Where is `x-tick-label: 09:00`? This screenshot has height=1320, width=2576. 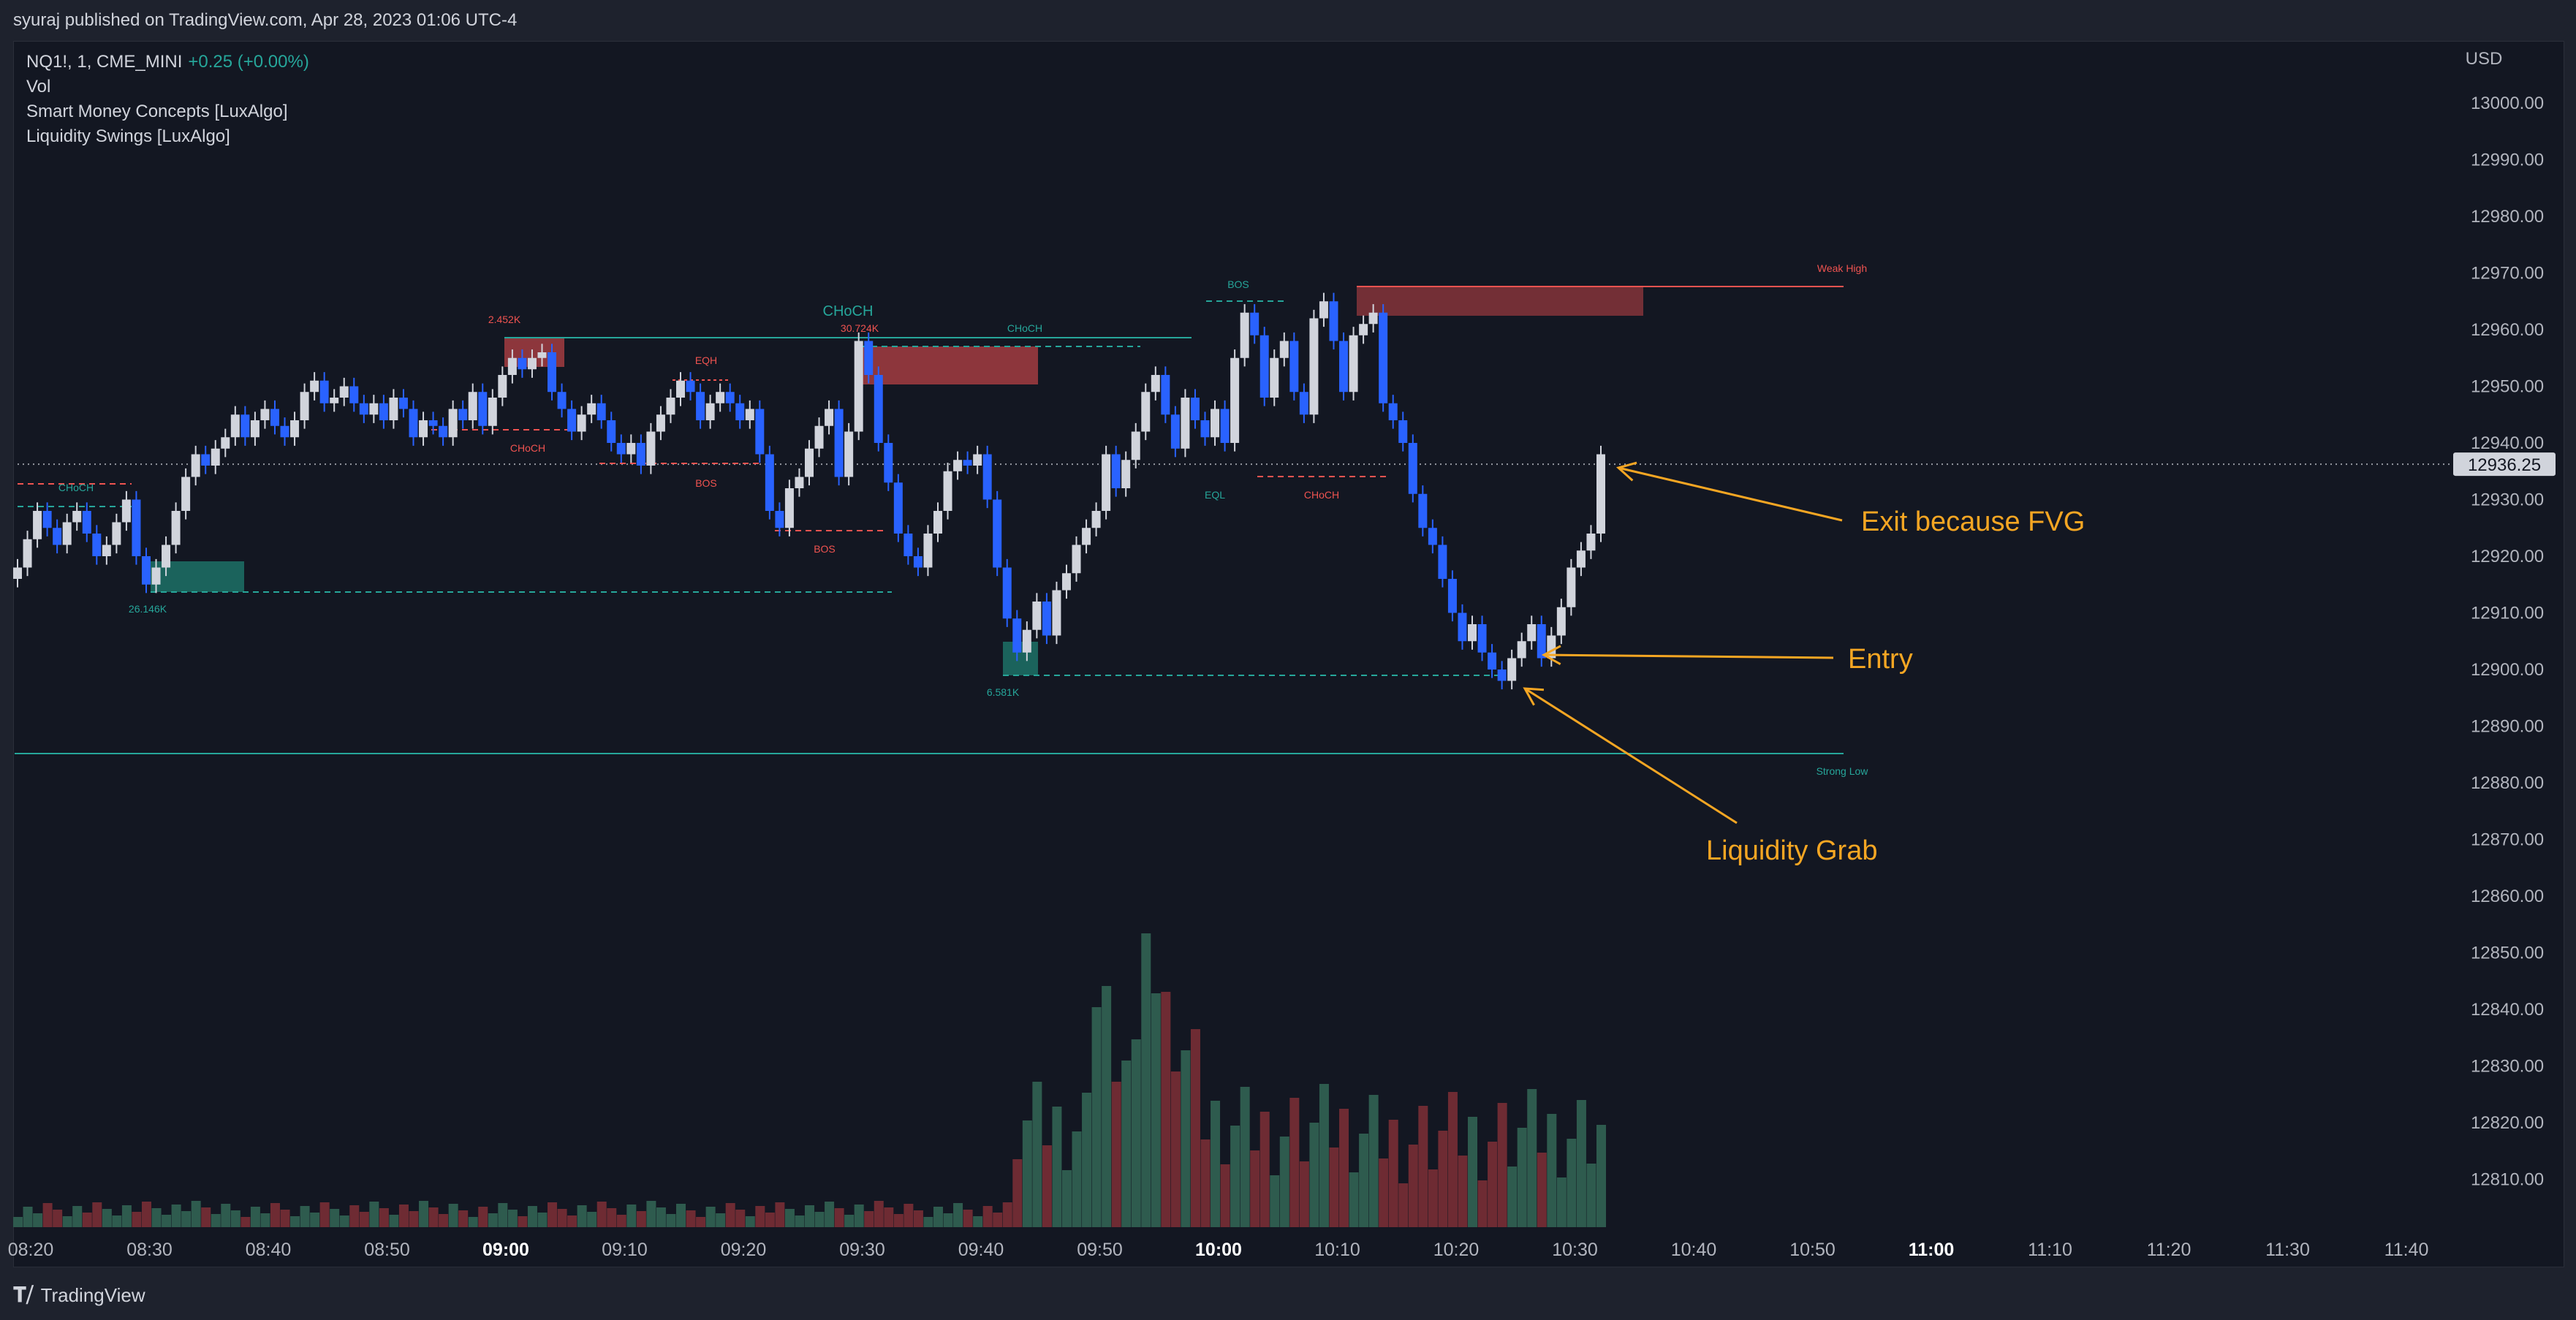 x-tick-label: 09:00 is located at coordinates (505, 1250).